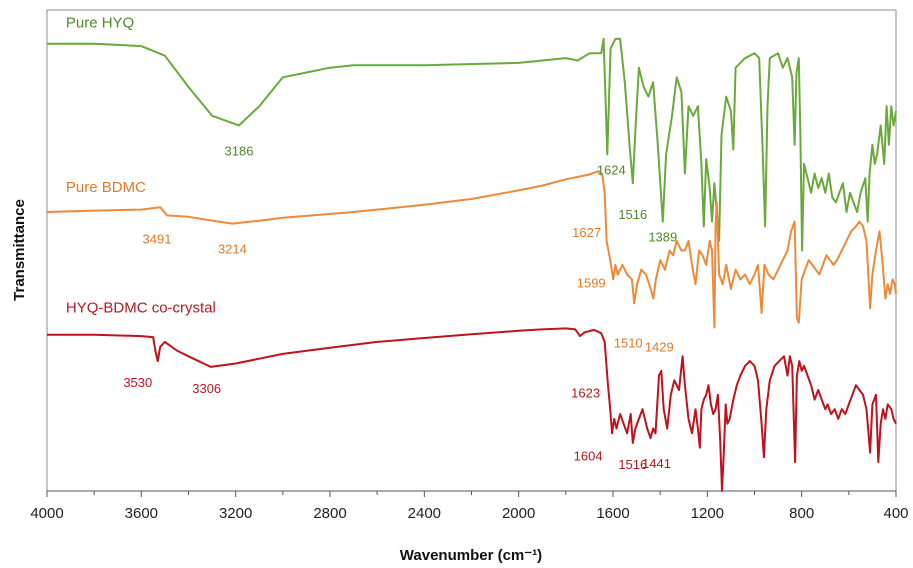 Image resolution: width=913 pixels, height=568 pixels. Describe the element at coordinates (586, 232) in the screenshot. I see `peak-annotation: 1627` at that location.